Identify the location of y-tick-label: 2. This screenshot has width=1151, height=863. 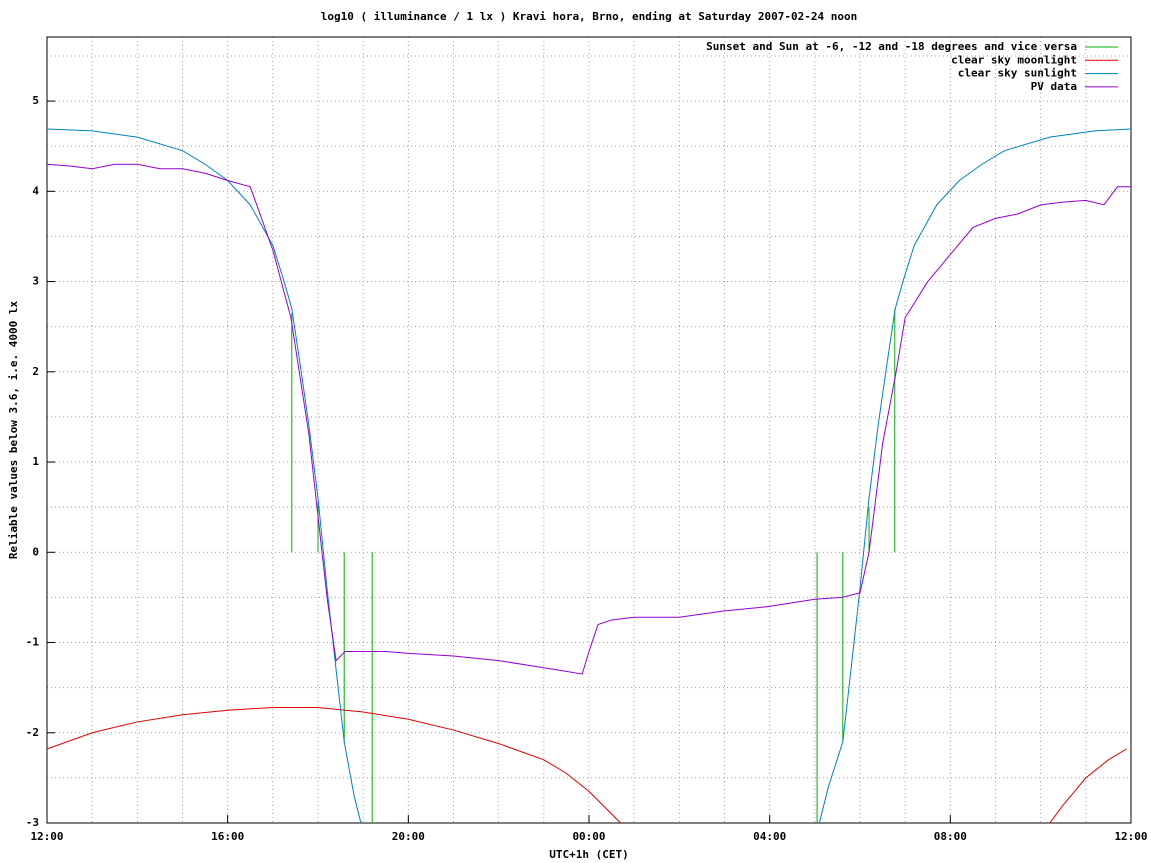
(35, 371).